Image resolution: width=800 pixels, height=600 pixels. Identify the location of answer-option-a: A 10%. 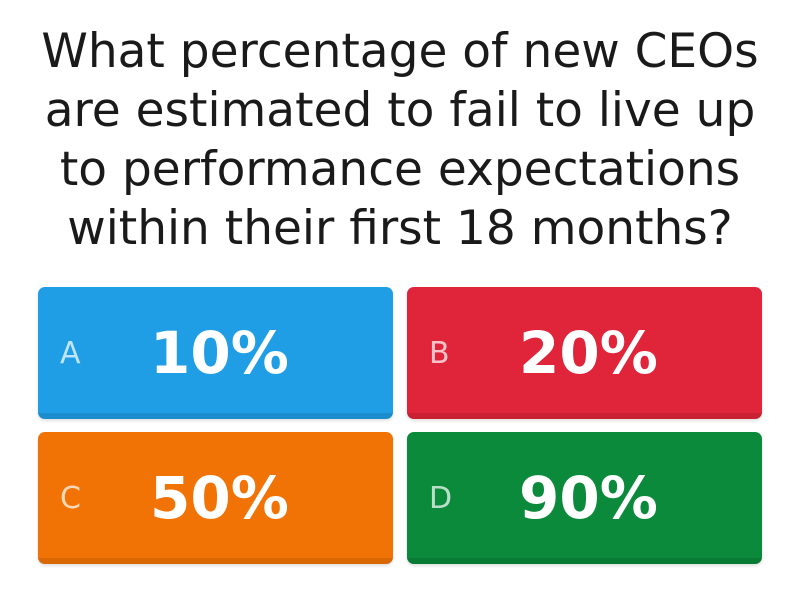
(215, 353).